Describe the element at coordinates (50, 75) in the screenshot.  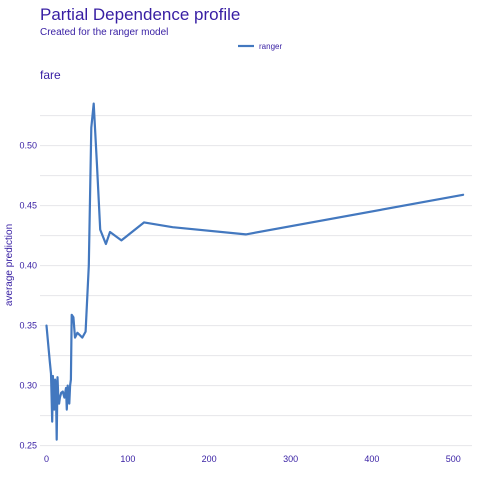
I see `facet-label: fare` at that location.